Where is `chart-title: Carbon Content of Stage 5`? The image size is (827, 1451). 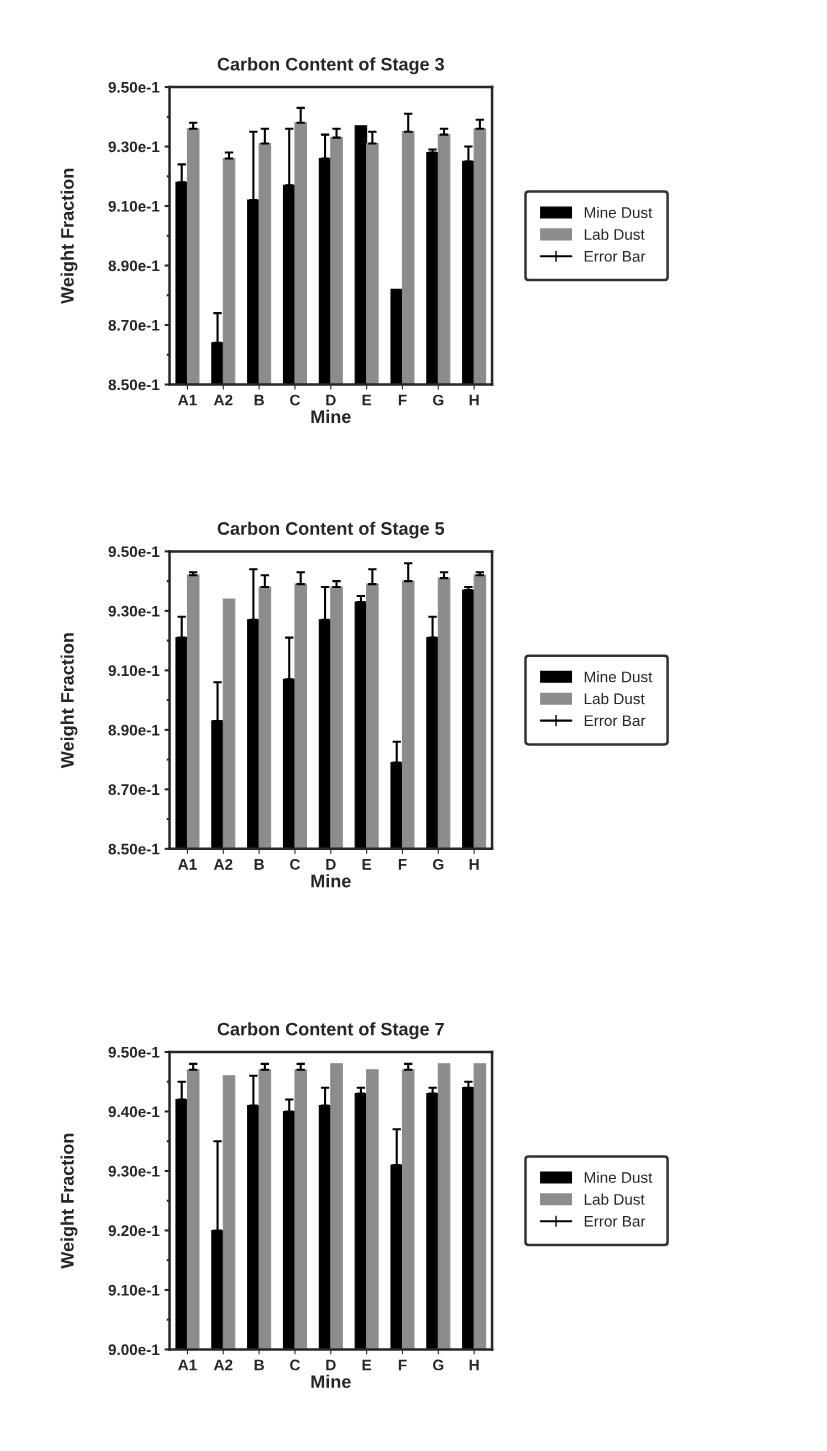
chart-title: Carbon Content of Stage 5 is located at coordinates (331, 530).